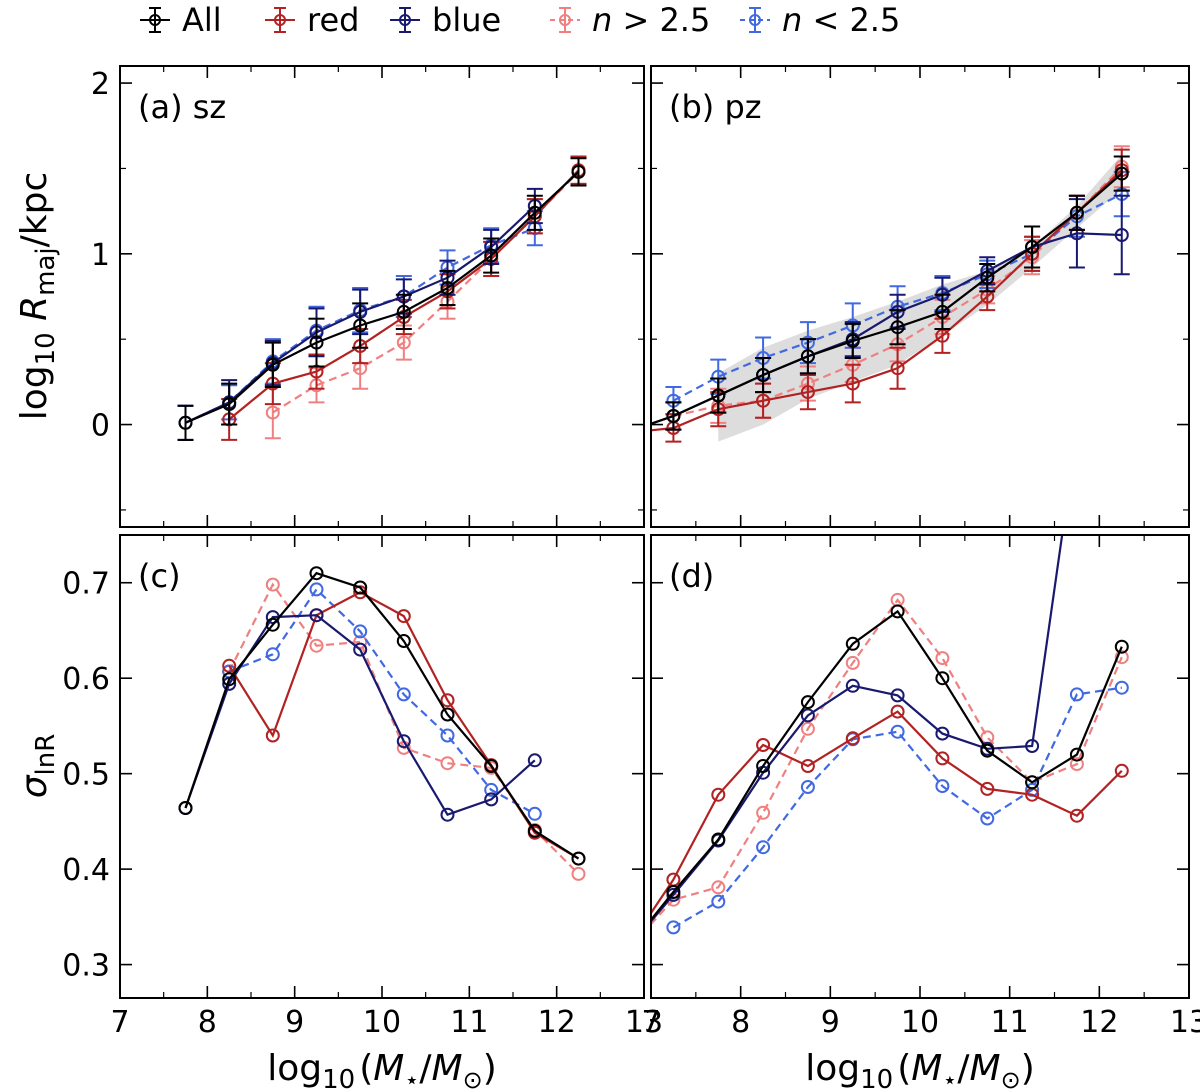 This screenshot has width=1200, height=1092. I want to click on x-tick-label: 12, so click(1099, 1022).